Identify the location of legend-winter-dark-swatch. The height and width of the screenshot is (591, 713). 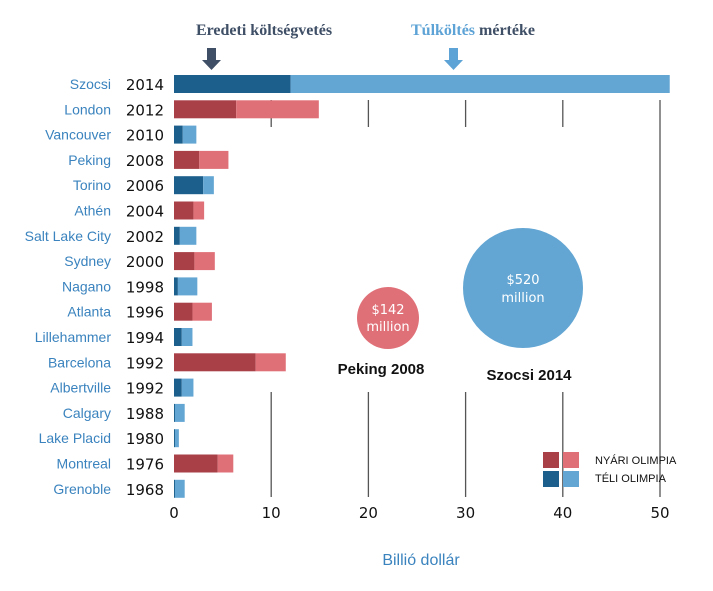
(551, 479).